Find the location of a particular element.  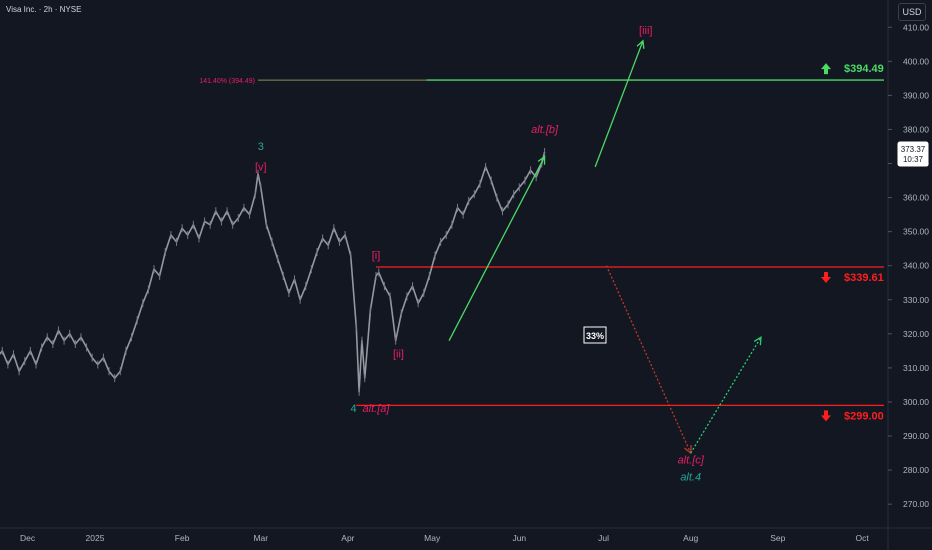

y-tick-label: 330.00 is located at coordinates (916, 300).